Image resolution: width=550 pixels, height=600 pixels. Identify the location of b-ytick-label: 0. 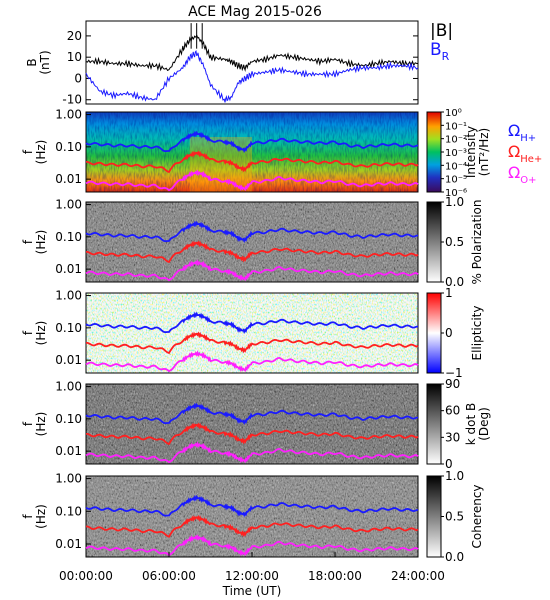
(78, 78).